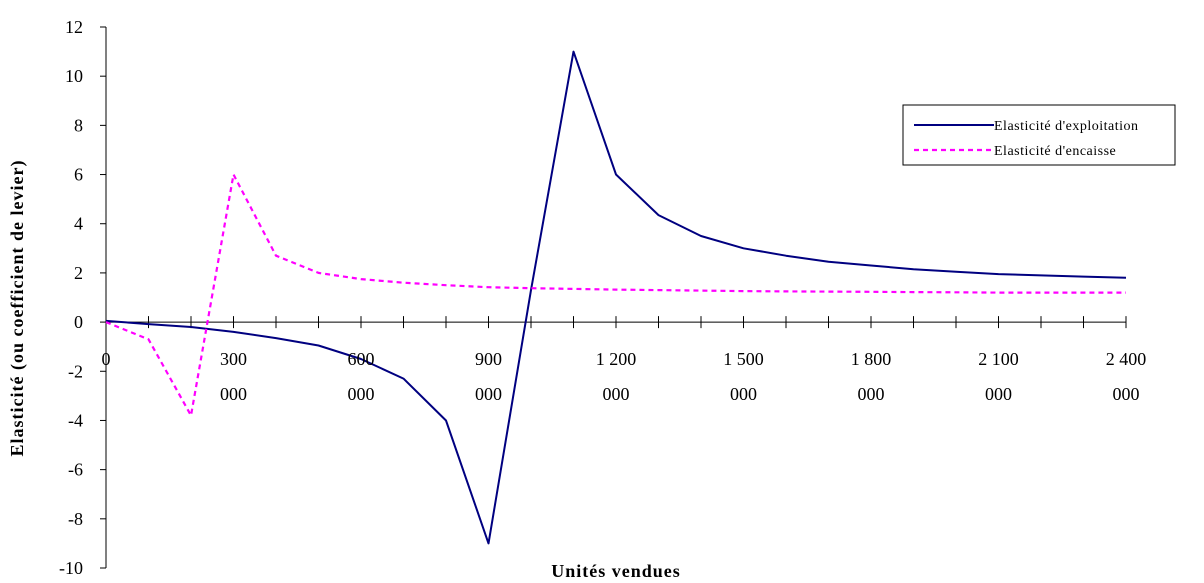 Image resolution: width=1204 pixels, height=583 pixels. Describe the element at coordinates (998, 359) in the screenshot. I see `x-tick-label: 2 100` at that location.